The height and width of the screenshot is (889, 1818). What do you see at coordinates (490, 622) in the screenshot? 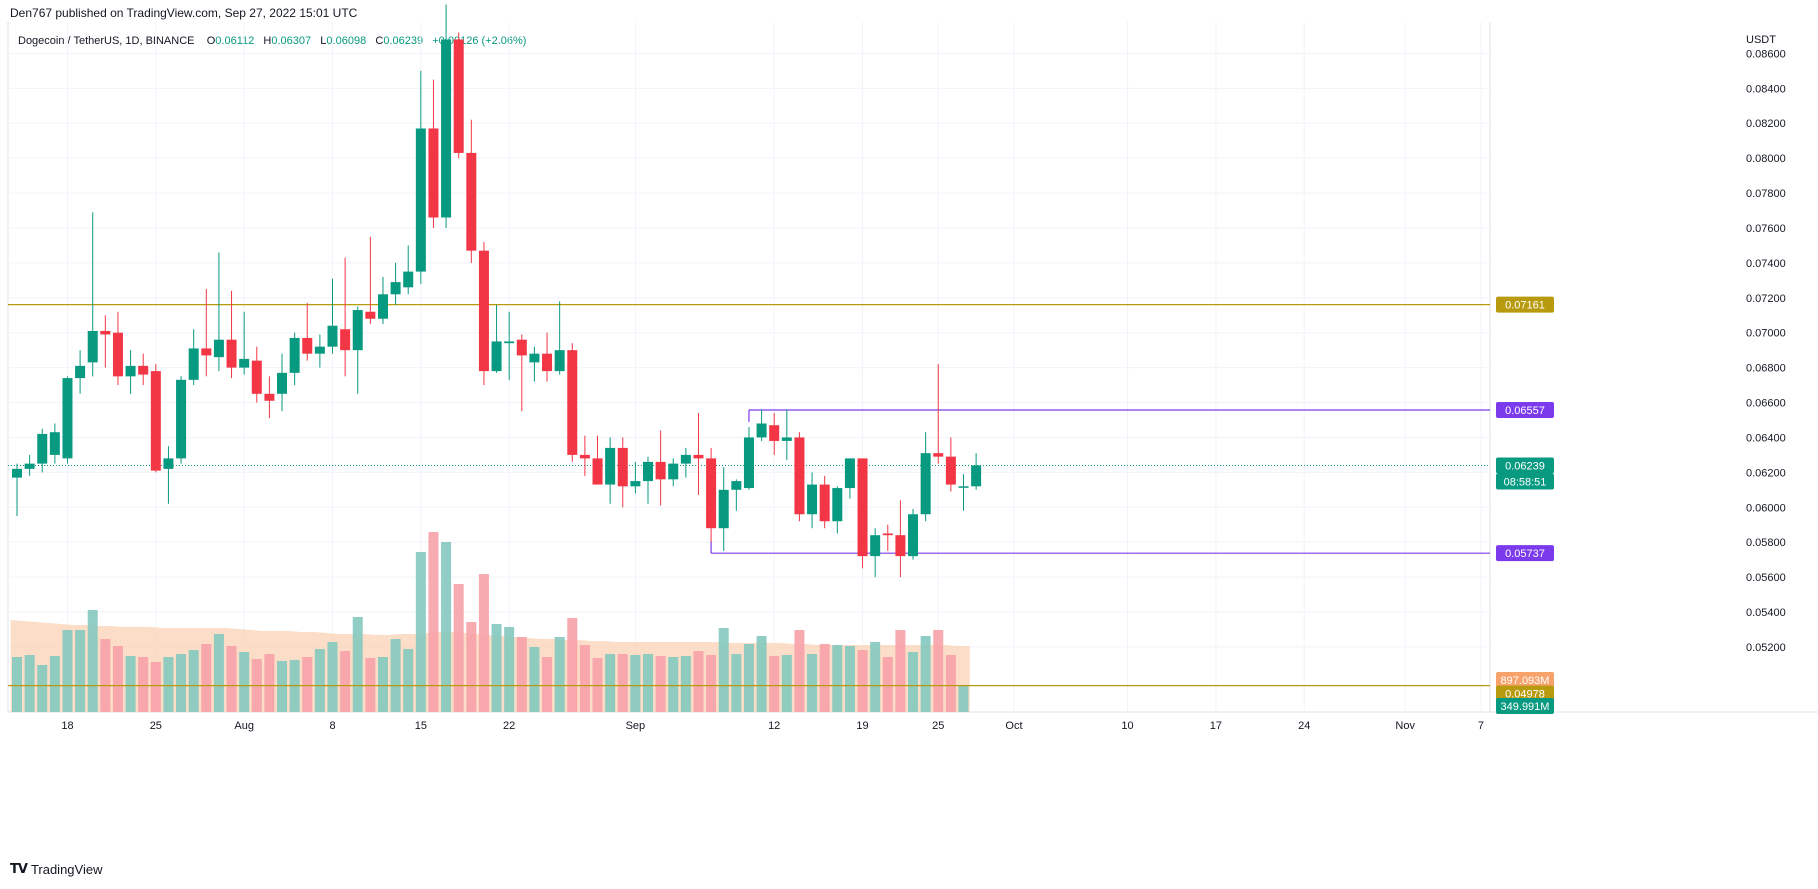
I see `volume-pane` at bounding box center [490, 622].